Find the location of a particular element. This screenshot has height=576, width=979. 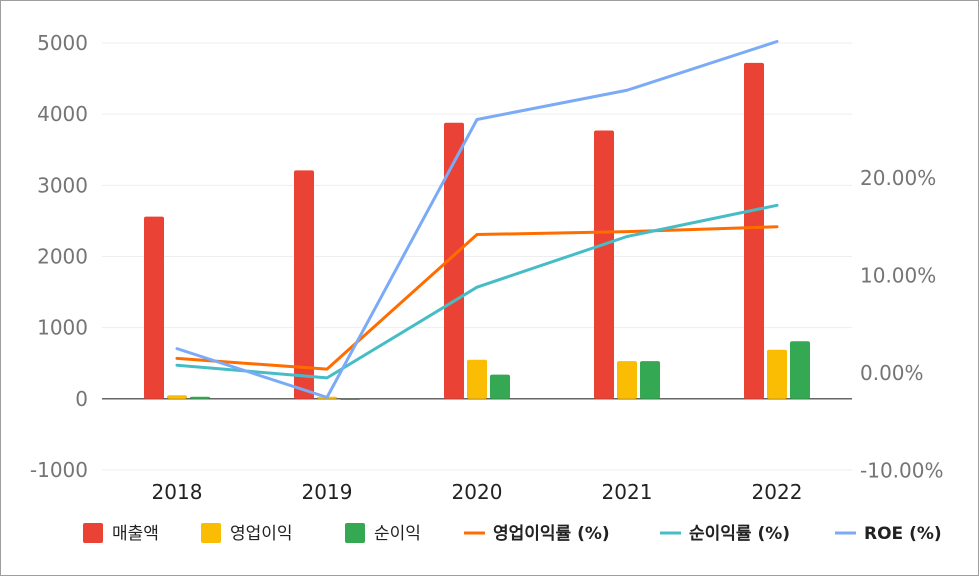

x-tick-label: 2019 is located at coordinates (327, 492).